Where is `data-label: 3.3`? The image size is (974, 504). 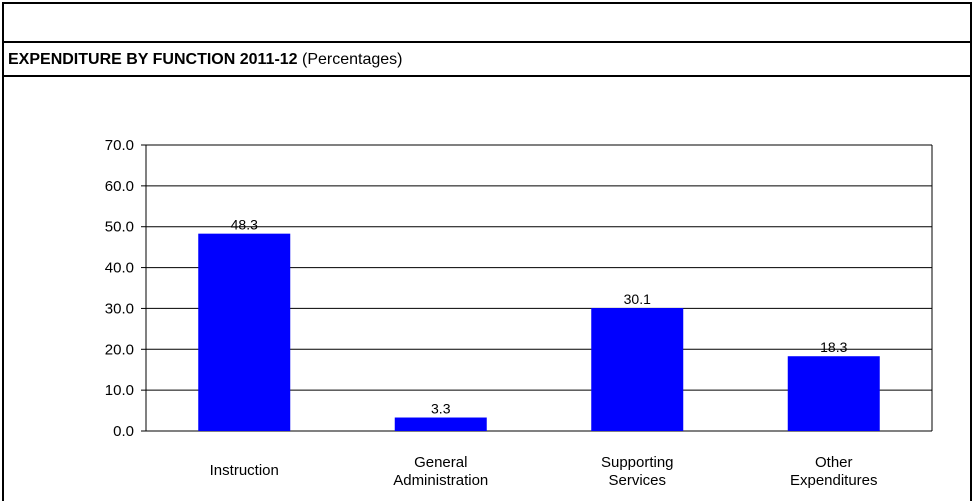 data-label: 3.3 is located at coordinates (441, 409).